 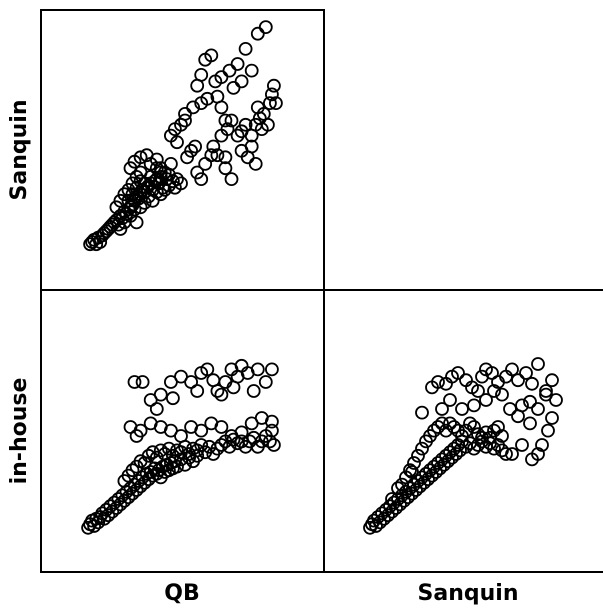 I want to click on panel-sanquin-vs-qb, so click(x=183, y=136).